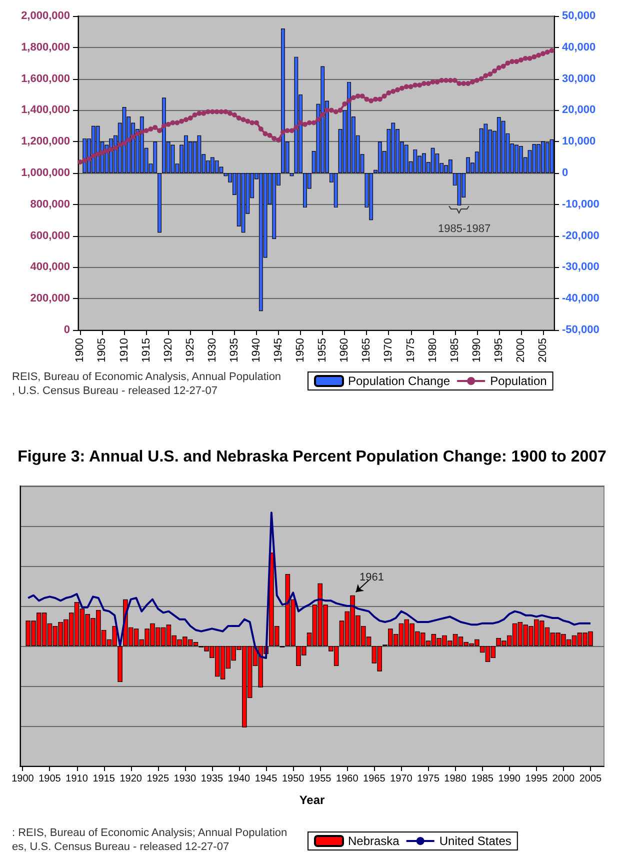 The height and width of the screenshot is (868, 624). Describe the element at coordinates (45, 16) in the screenshot. I see `y-tick-label: 2,000,000` at that location.